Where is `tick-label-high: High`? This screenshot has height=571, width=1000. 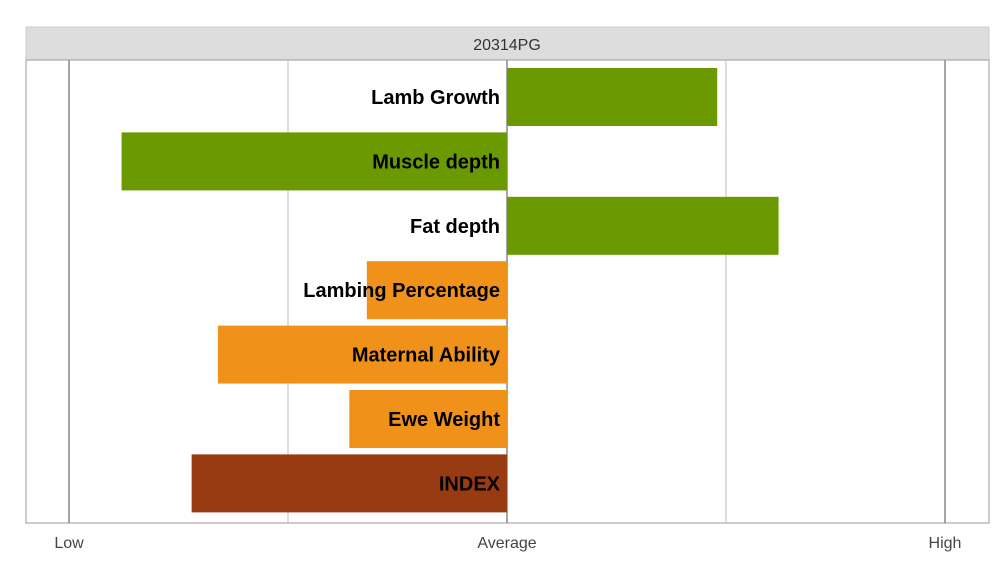 tick-label-high: High is located at coordinates (945, 543).